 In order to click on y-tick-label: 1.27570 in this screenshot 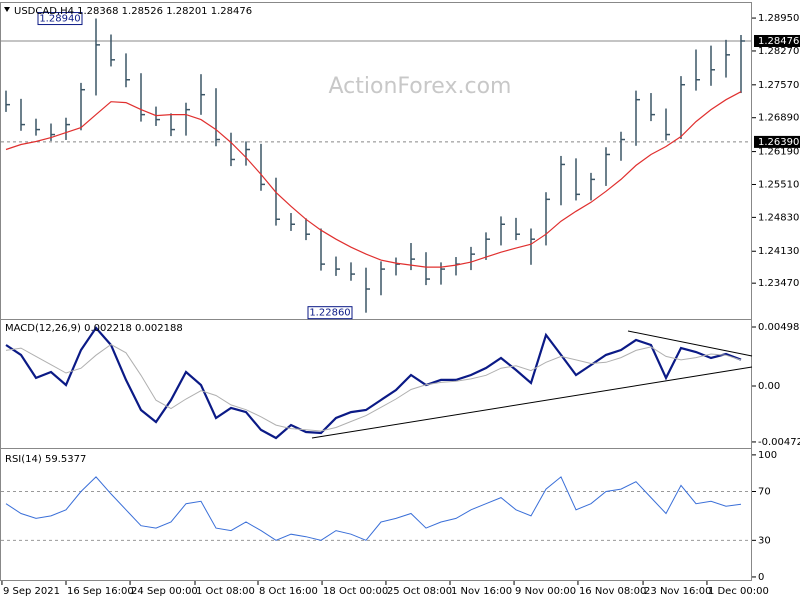, I will do `click(778, 85)`.